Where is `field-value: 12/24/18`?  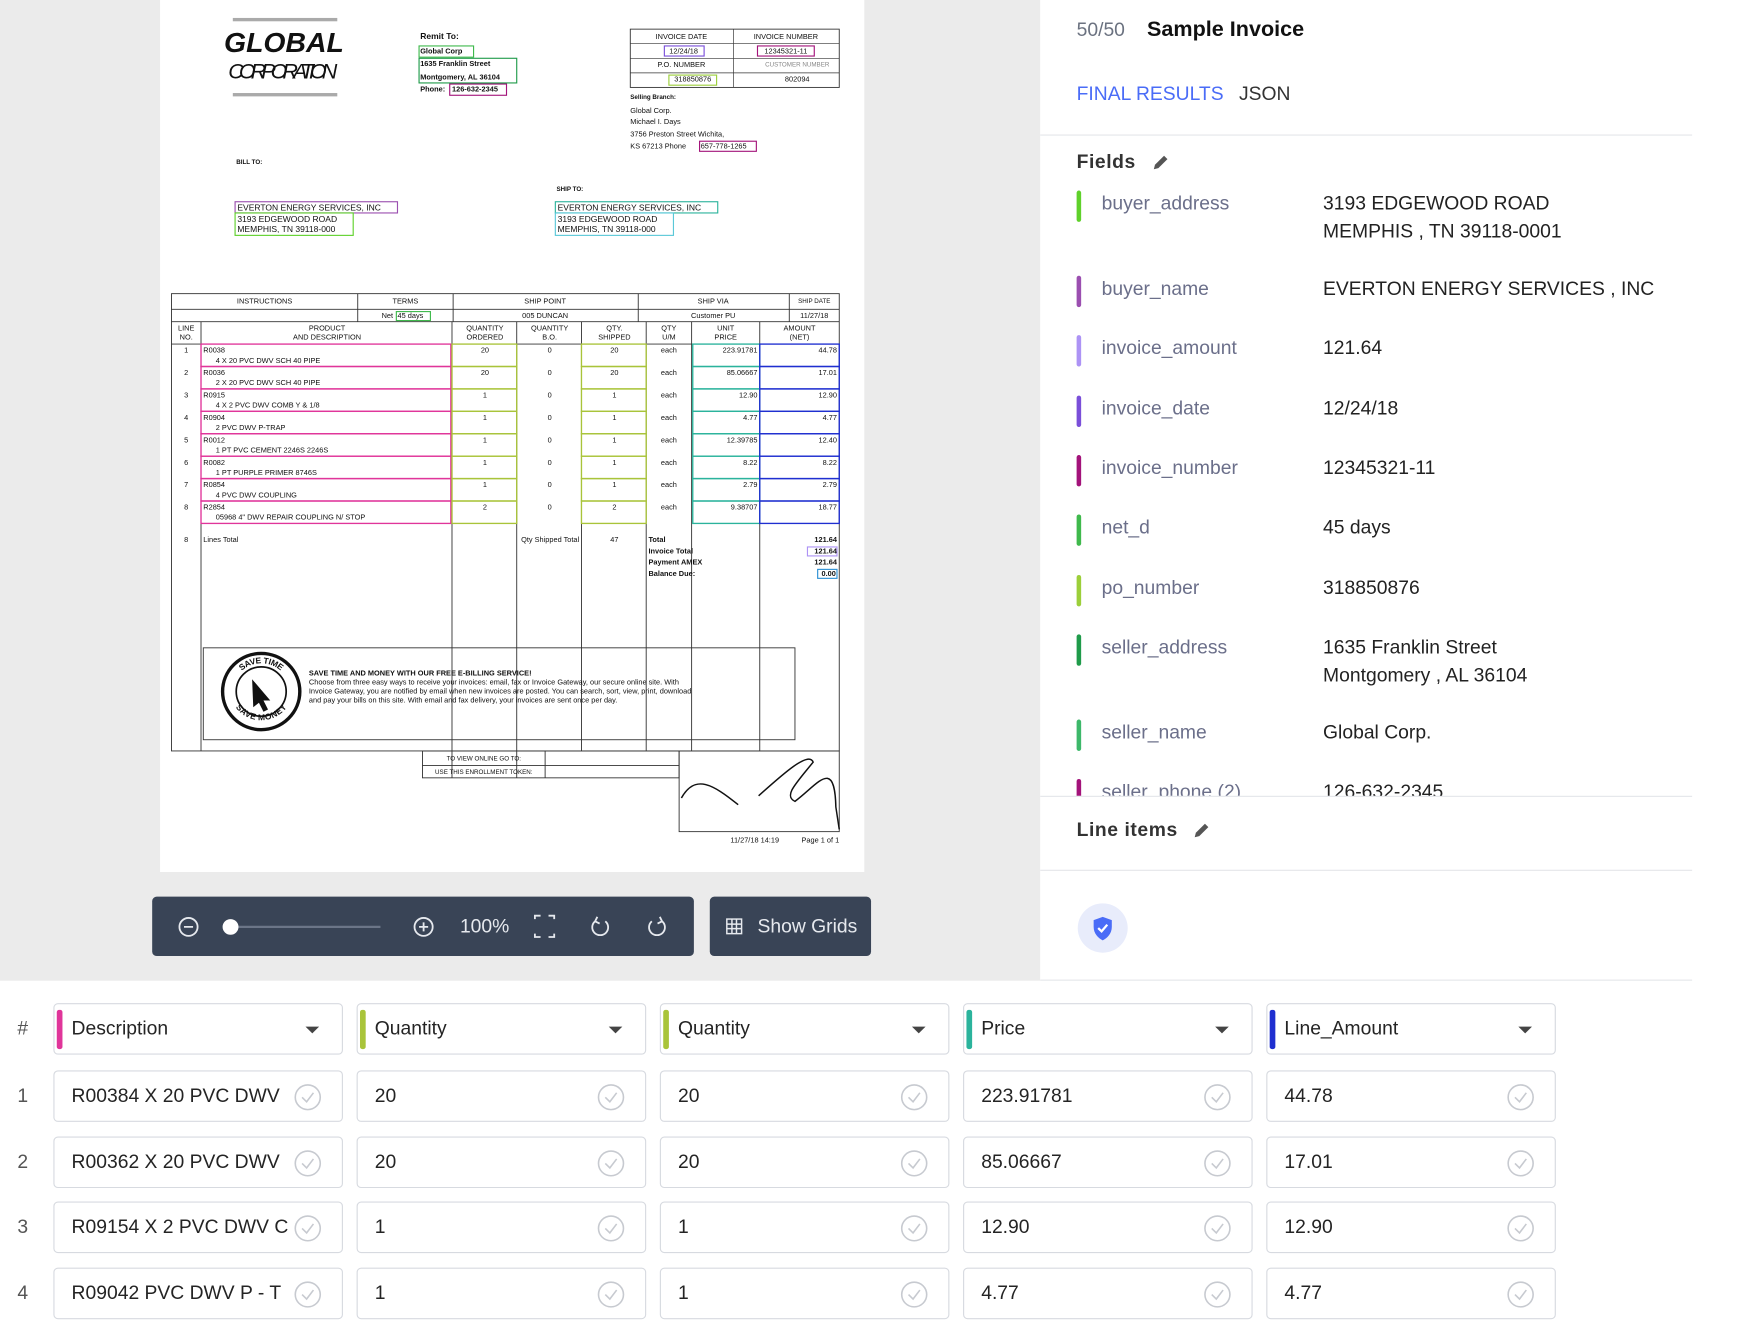
field-value: 12/24/18 is located at coordinates (1361, 408).